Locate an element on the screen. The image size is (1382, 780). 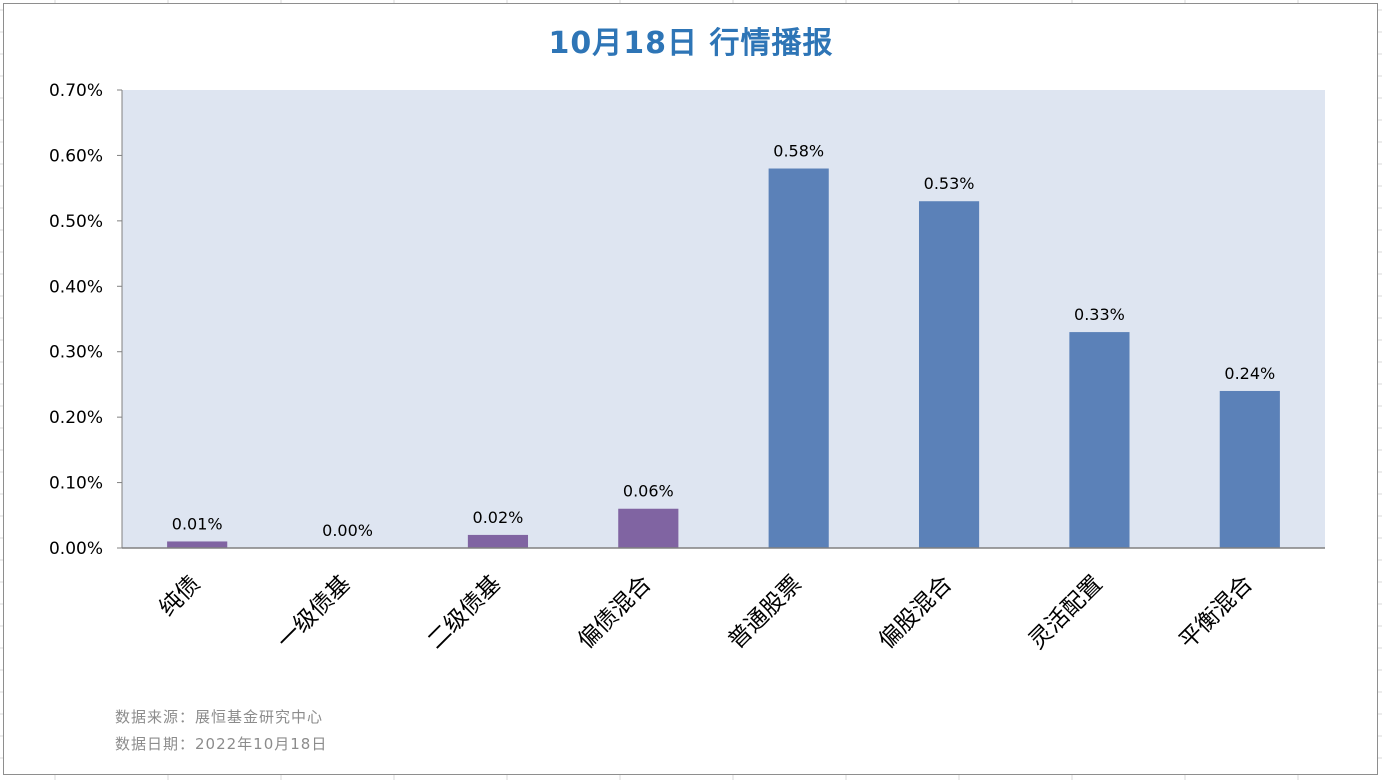
y-tick-label: 0.40% is located at coordinates (76, 287).